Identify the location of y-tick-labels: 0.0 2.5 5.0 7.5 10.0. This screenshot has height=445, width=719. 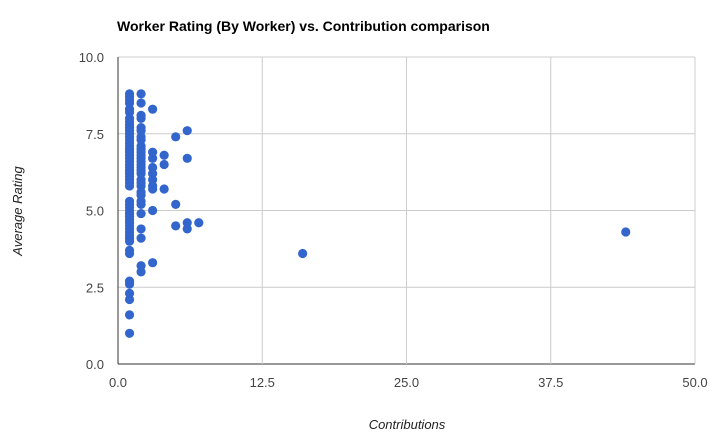
(91, 211).